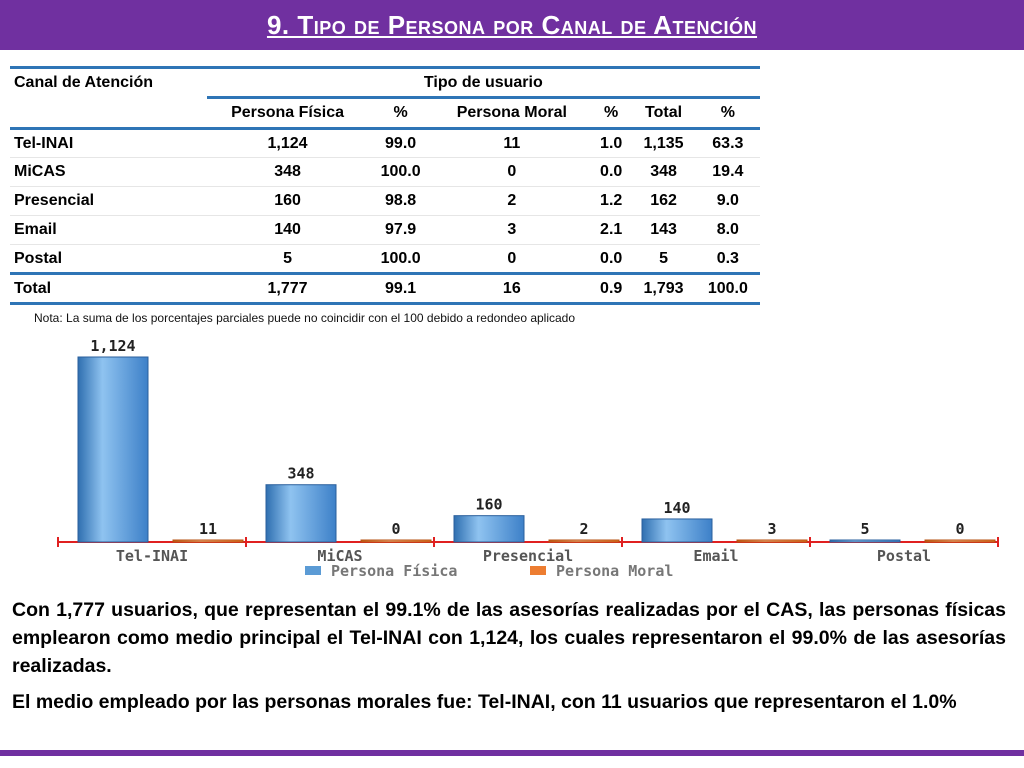 The image size is (1024, 768). What do you see at coordinates (715, 556) in the screenshot?
I see `category-label: Email` at bounding box center [715, 556].